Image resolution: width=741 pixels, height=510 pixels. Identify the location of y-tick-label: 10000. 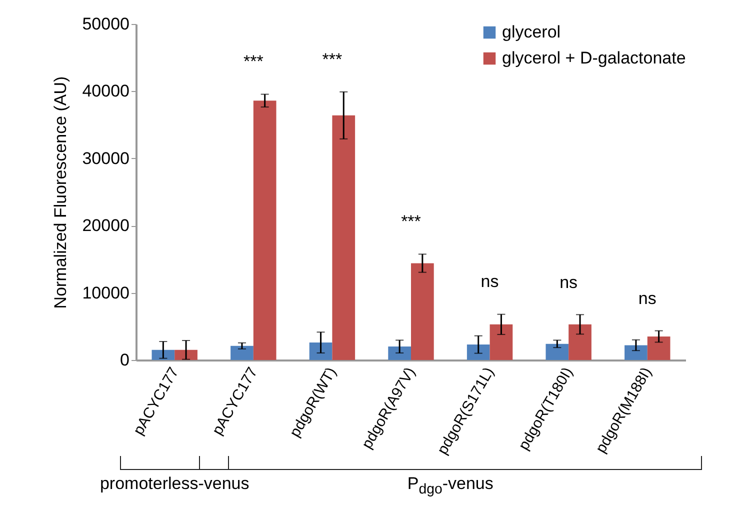
(106, 292).